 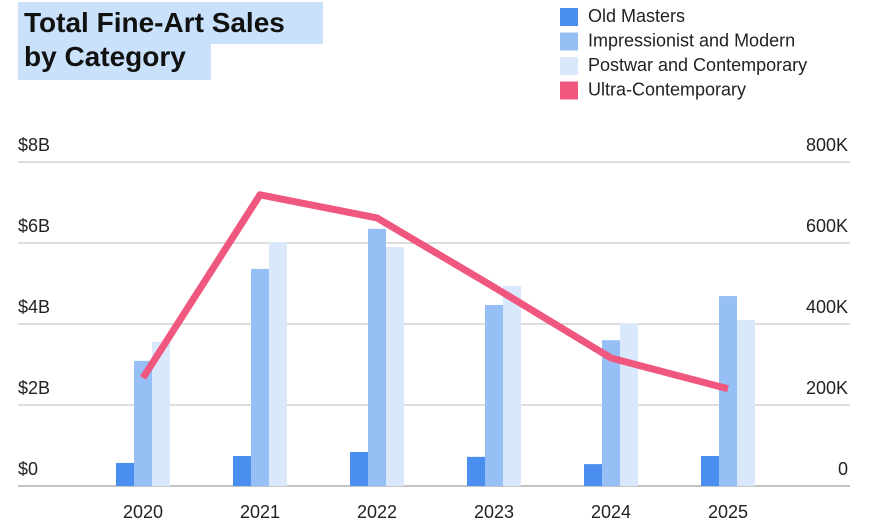 What do you see at coordinates (154, 22) in the screenshot?
I see `chart-title: Total Fine-Art Sales` at bounding box center [154, 22].